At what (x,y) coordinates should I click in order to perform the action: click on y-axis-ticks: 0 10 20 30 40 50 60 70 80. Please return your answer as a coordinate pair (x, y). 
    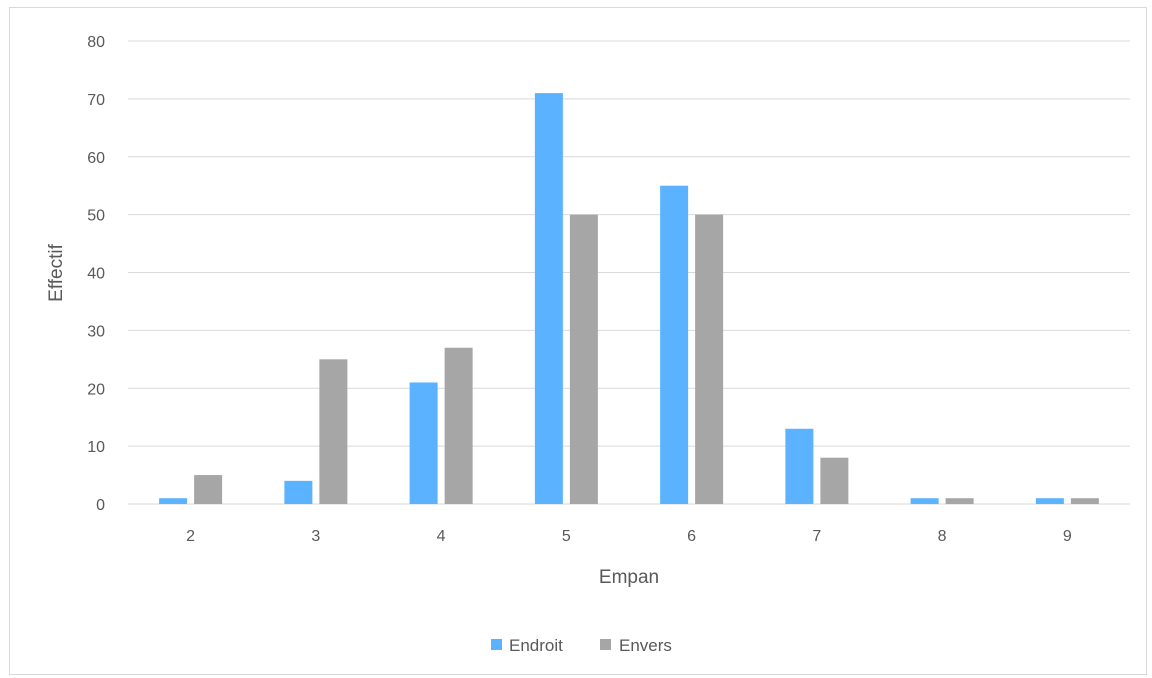
    Looking at the image, I should click on (96, 274).